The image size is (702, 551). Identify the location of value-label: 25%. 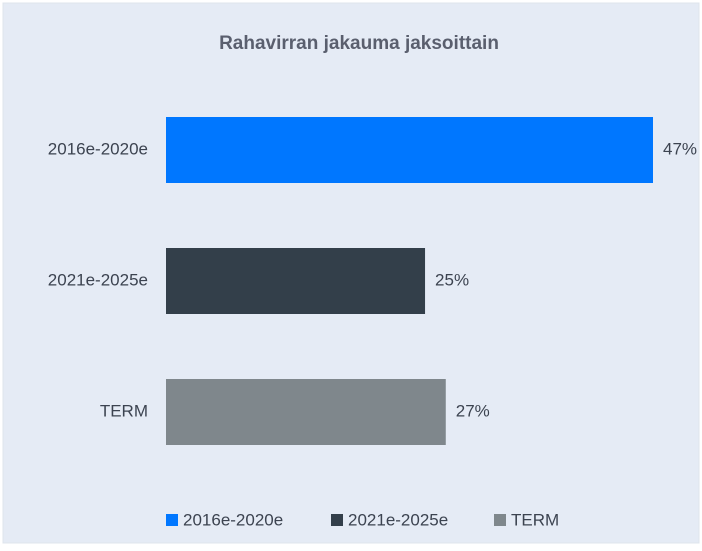
(452, 279).